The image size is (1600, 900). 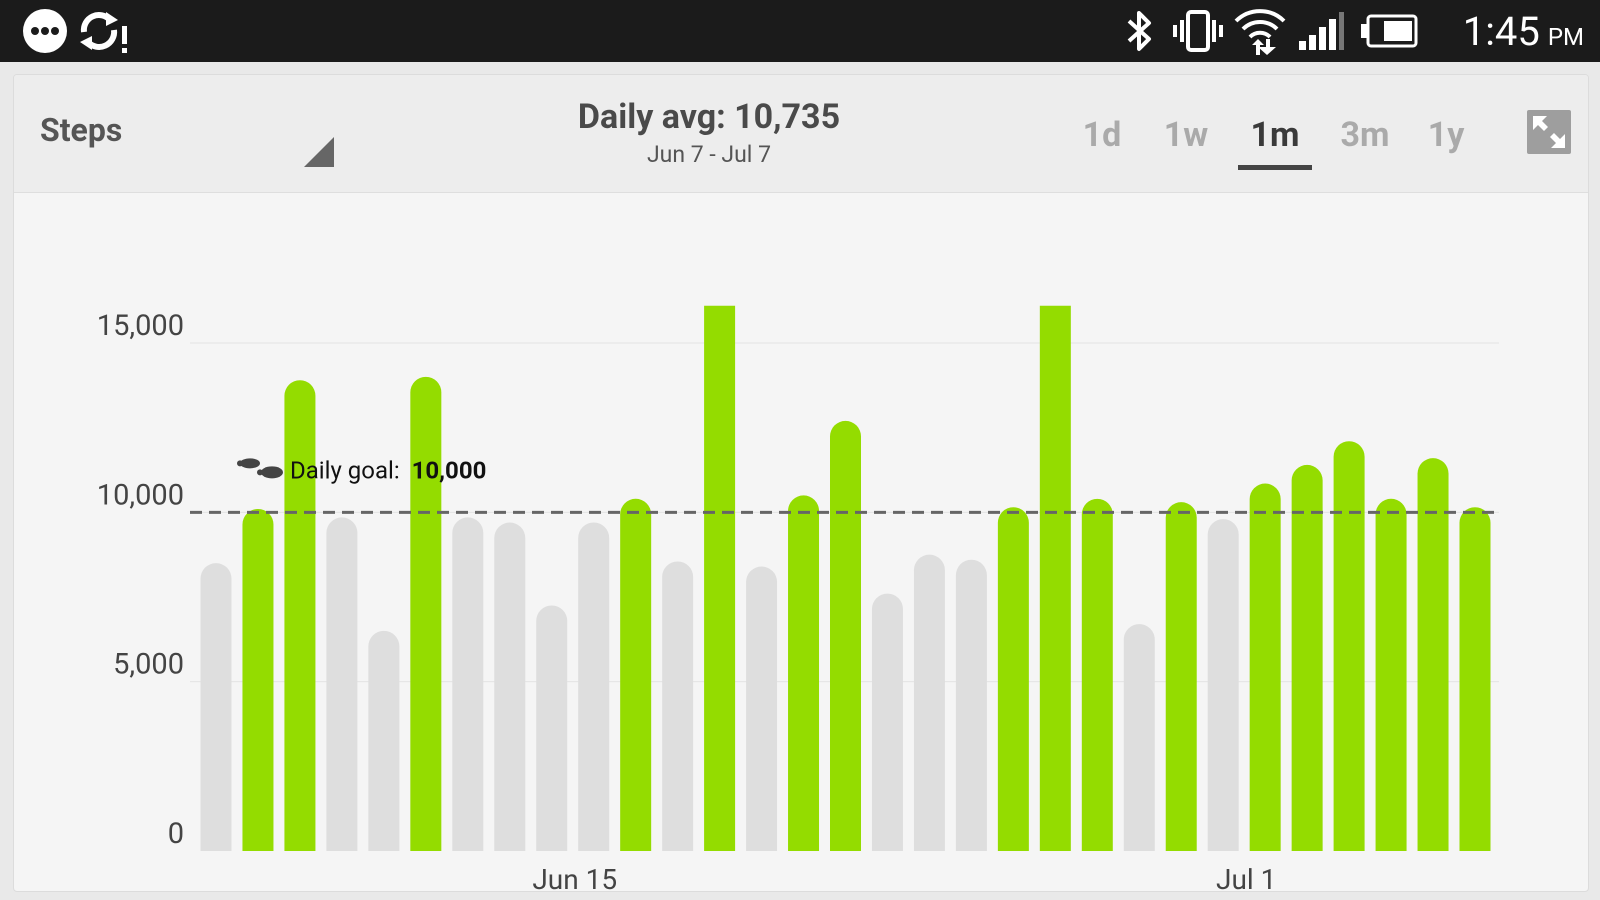 I want to click on clock: 1:45 PM, so click(x=1523, y=33).